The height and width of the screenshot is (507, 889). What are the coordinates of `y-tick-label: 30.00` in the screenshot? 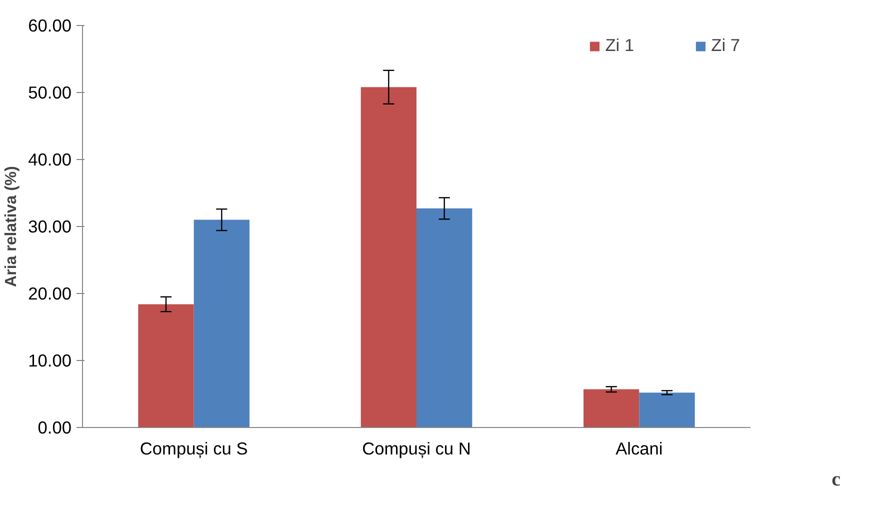 It's located at (50, 226).